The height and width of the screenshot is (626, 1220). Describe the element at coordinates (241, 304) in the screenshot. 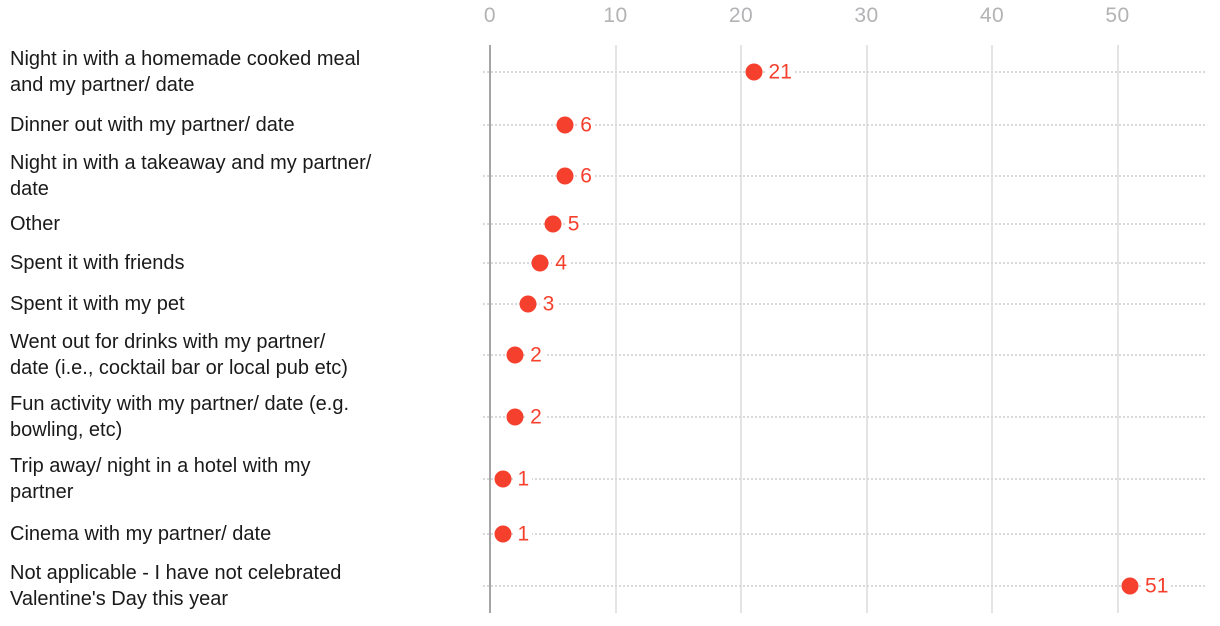

I see `category-label: Spent it with my pet` at that location.